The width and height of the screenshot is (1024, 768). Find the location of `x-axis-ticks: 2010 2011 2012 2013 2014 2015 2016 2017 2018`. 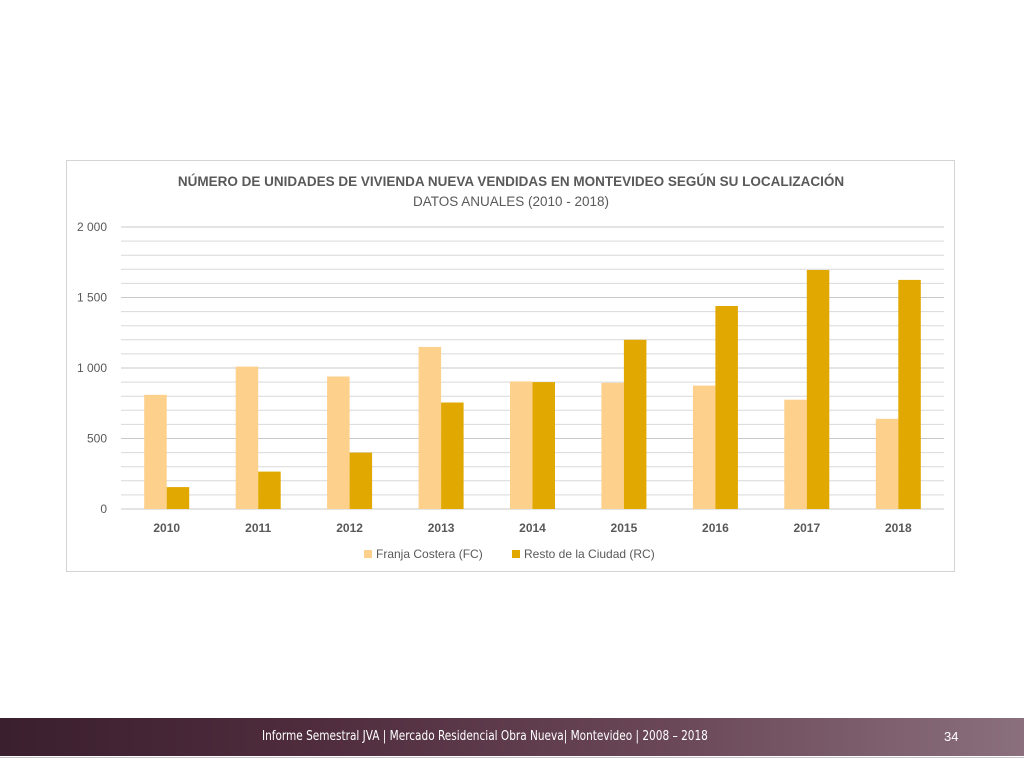

x-axis-ticks: 2010 2011 2012 2013 2014 2015 2016 2017 2018 is located at coordinates (532, 528).